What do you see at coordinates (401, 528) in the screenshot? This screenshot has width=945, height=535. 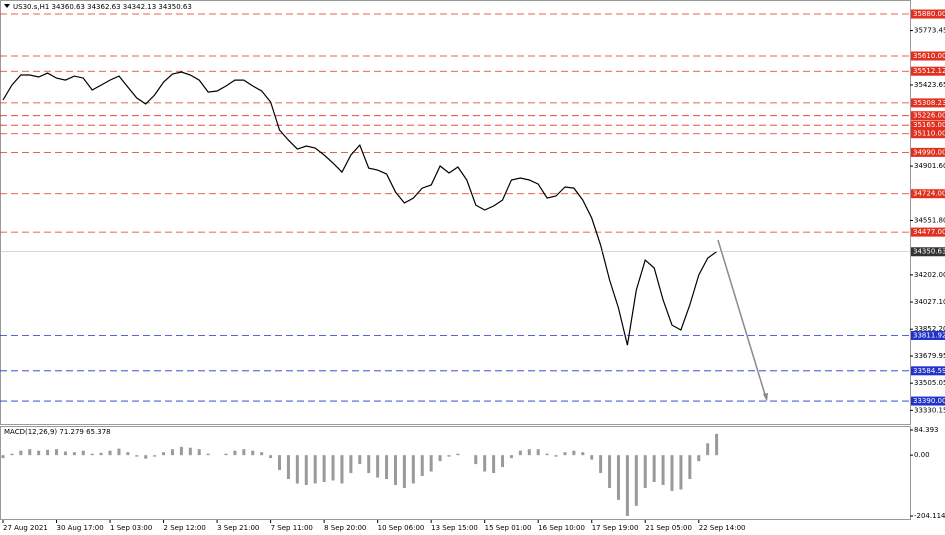 I see `x-tick-label: 10 Sep 06:00` at bounding box center [401, 528].